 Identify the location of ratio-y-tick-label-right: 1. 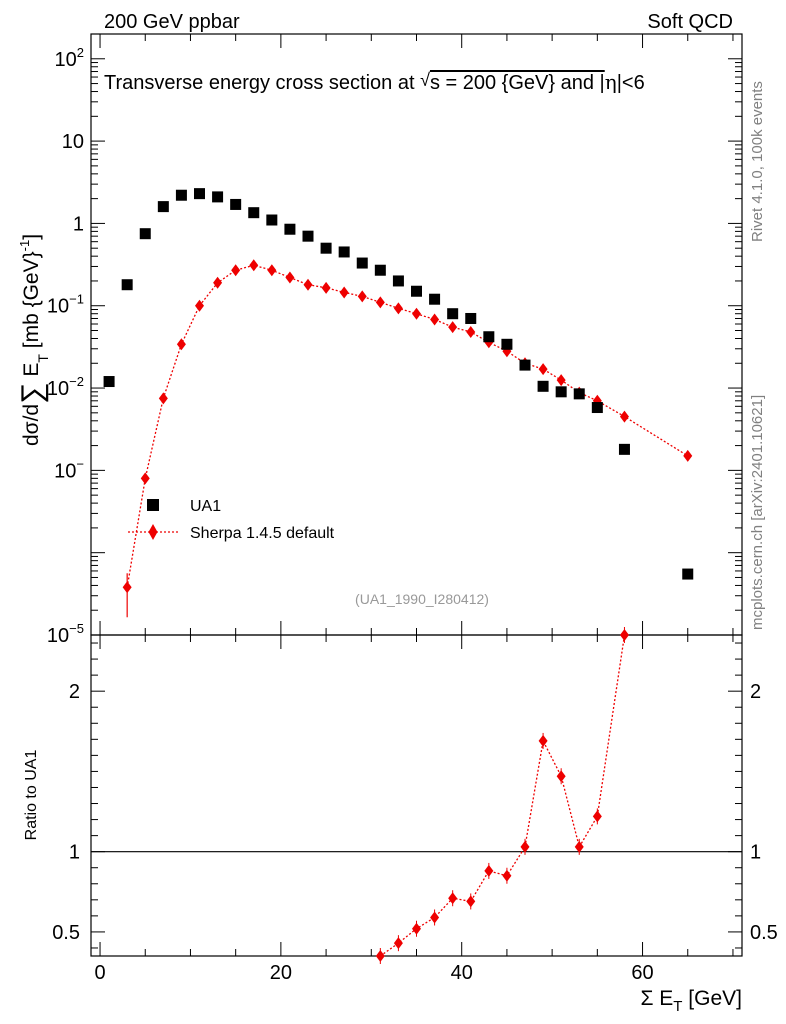
(755, 853).